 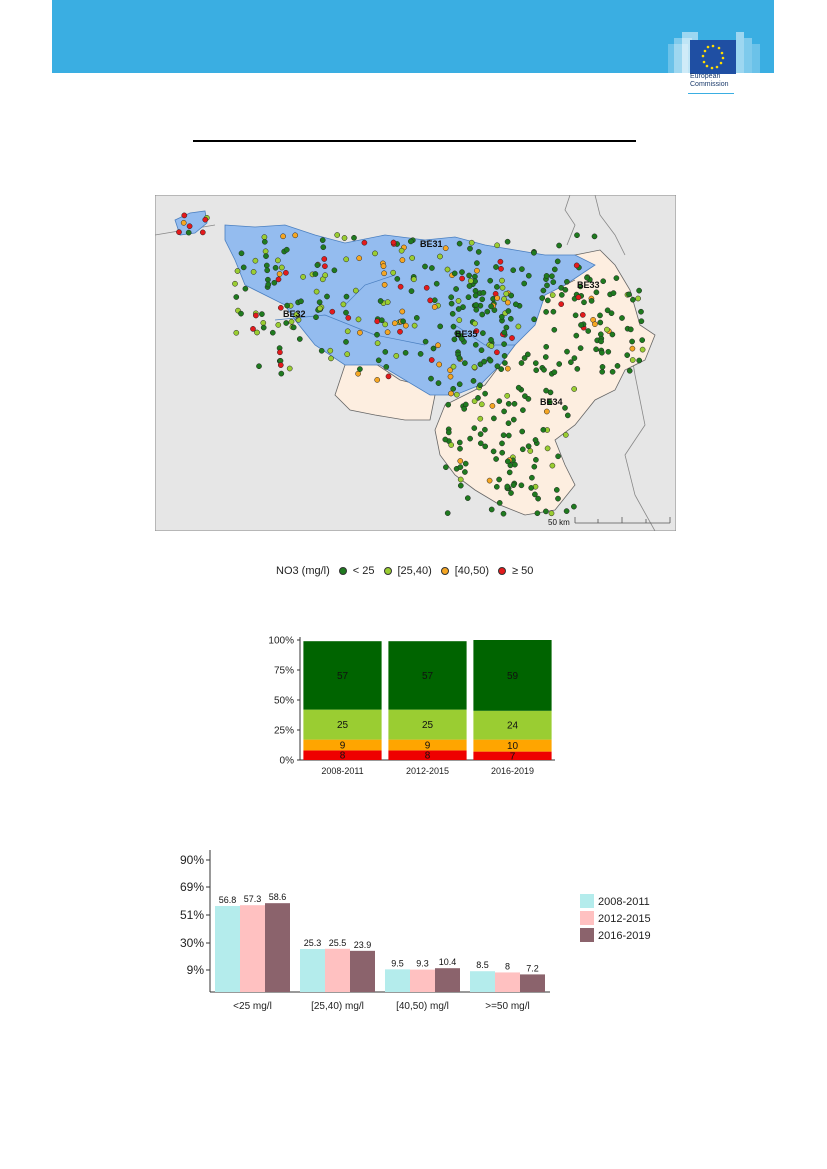 What do you see at coordinates (448, 962) in the screenshot?
I see `bar-value-label: 10.4` at bounding box center [448, 962].